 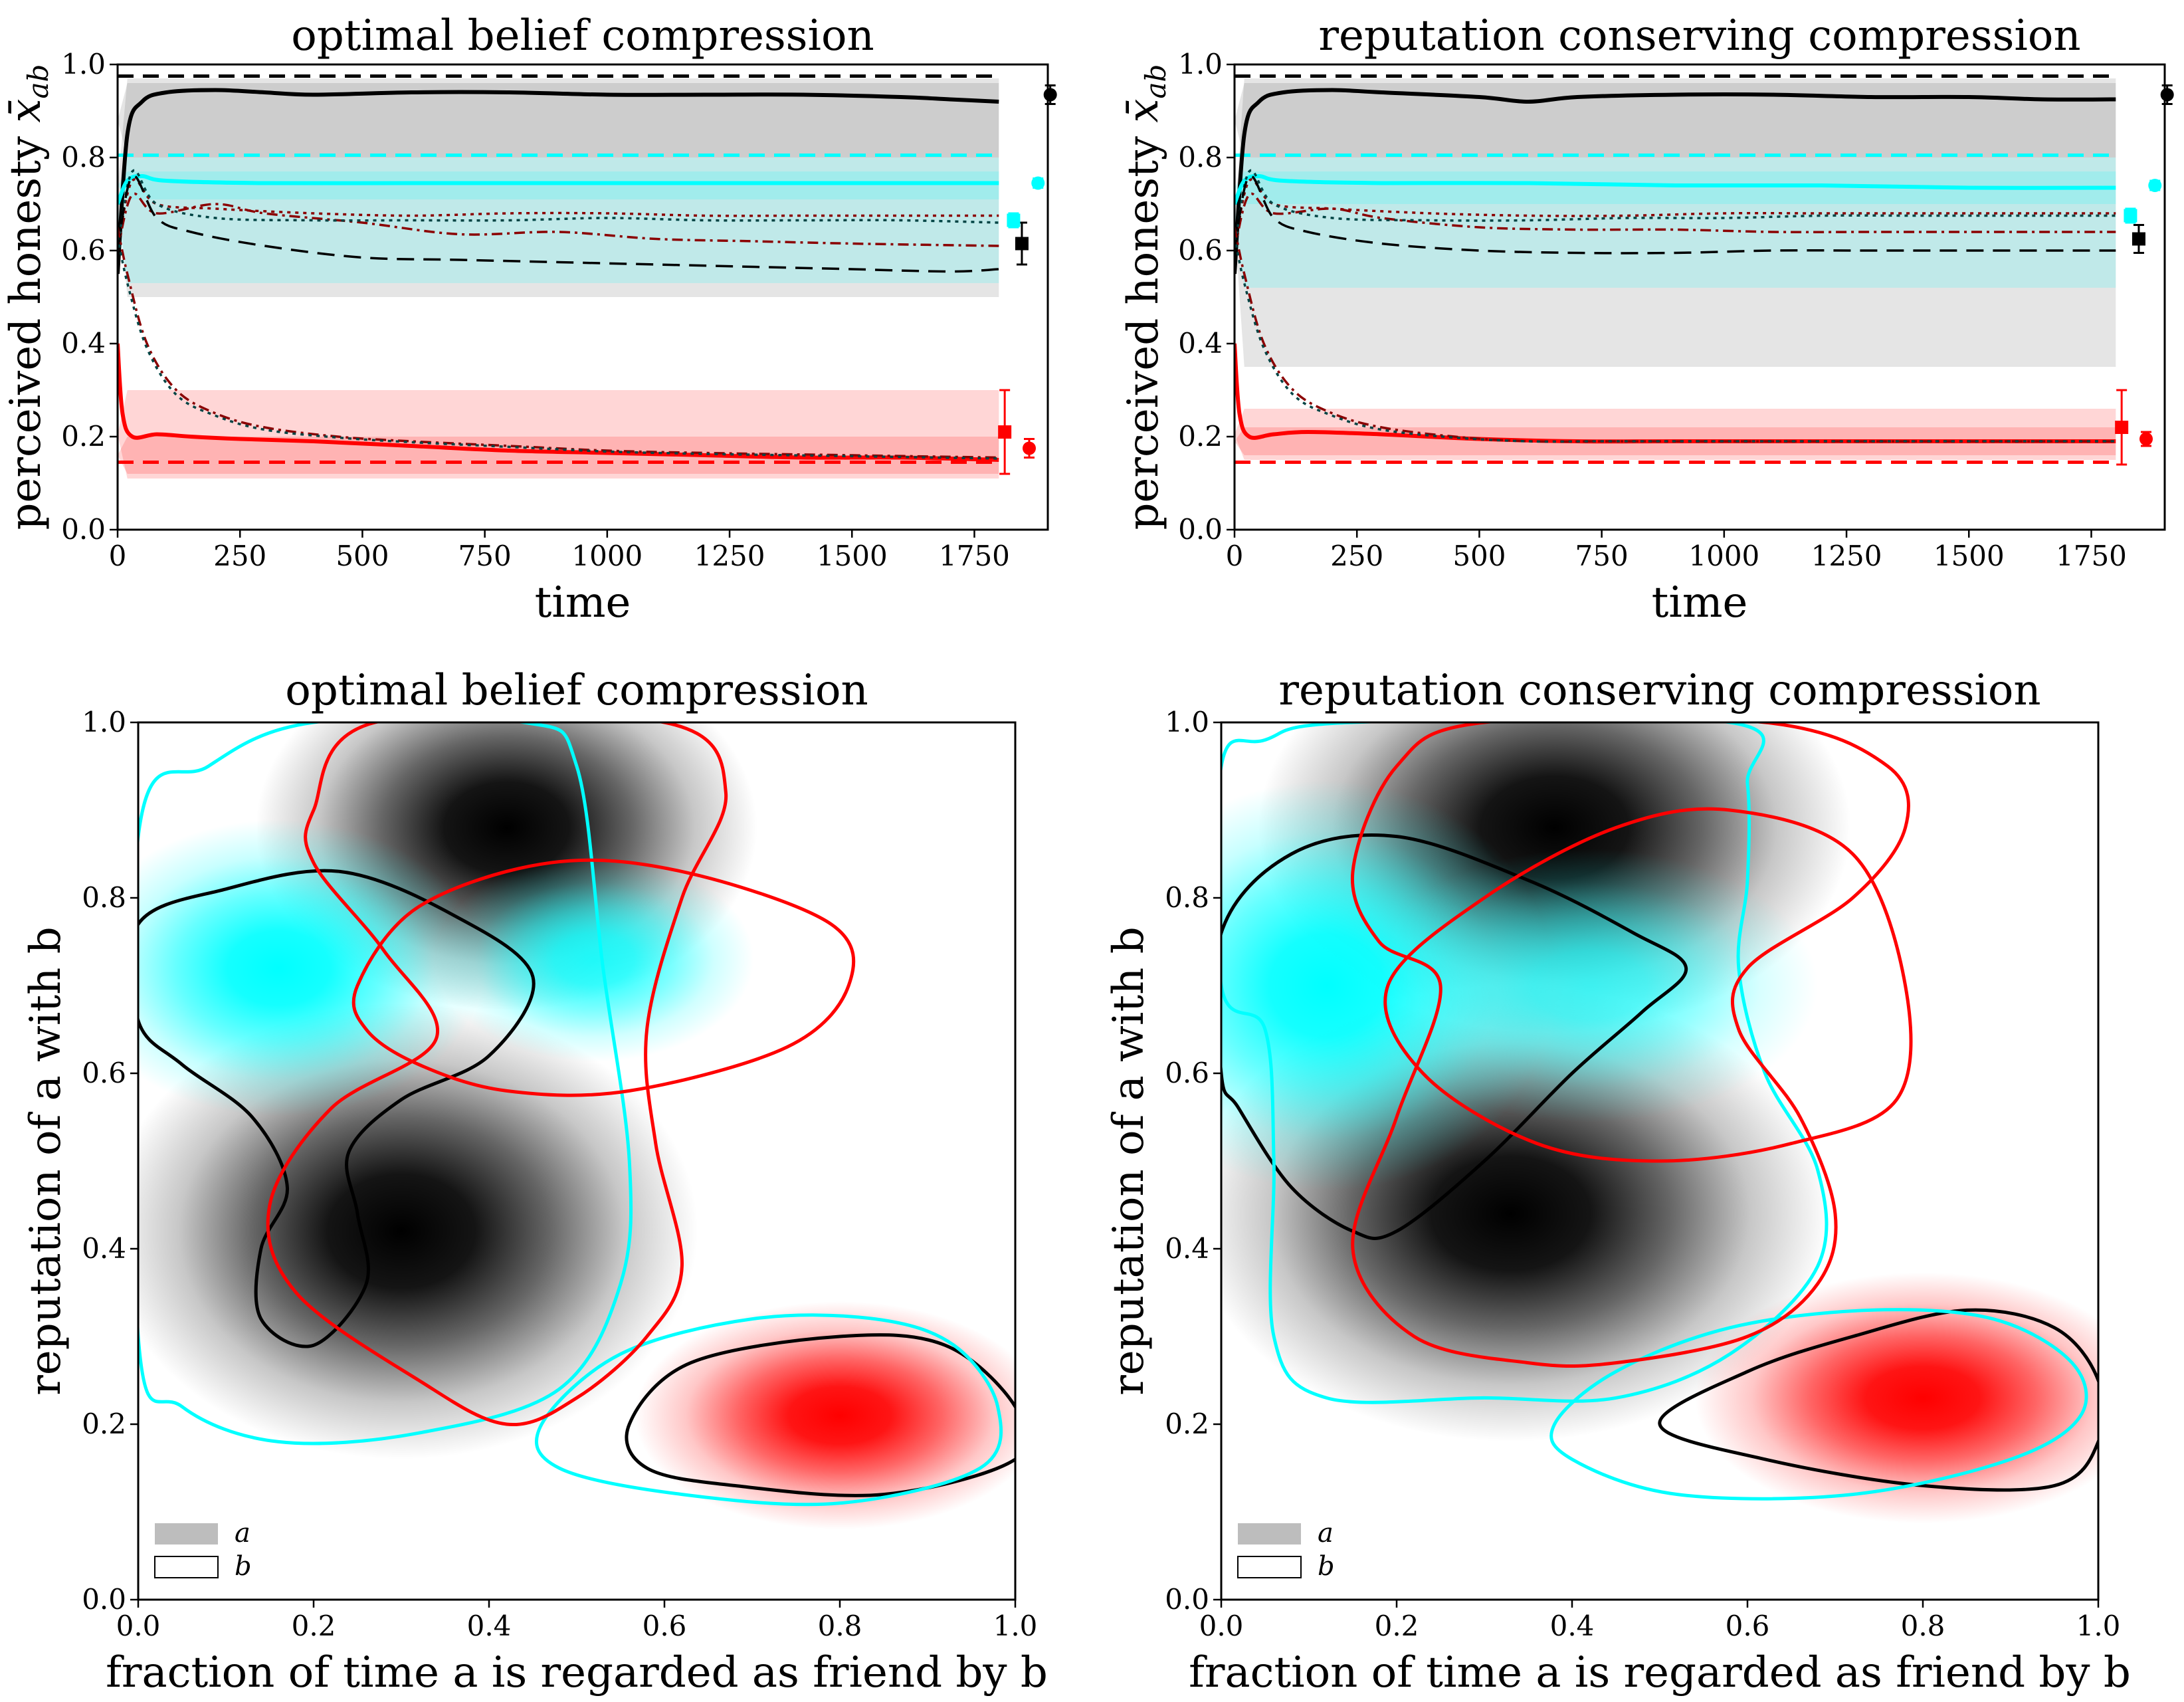 I want to click on x-tick-label: 750, so click(x=485, y=556).